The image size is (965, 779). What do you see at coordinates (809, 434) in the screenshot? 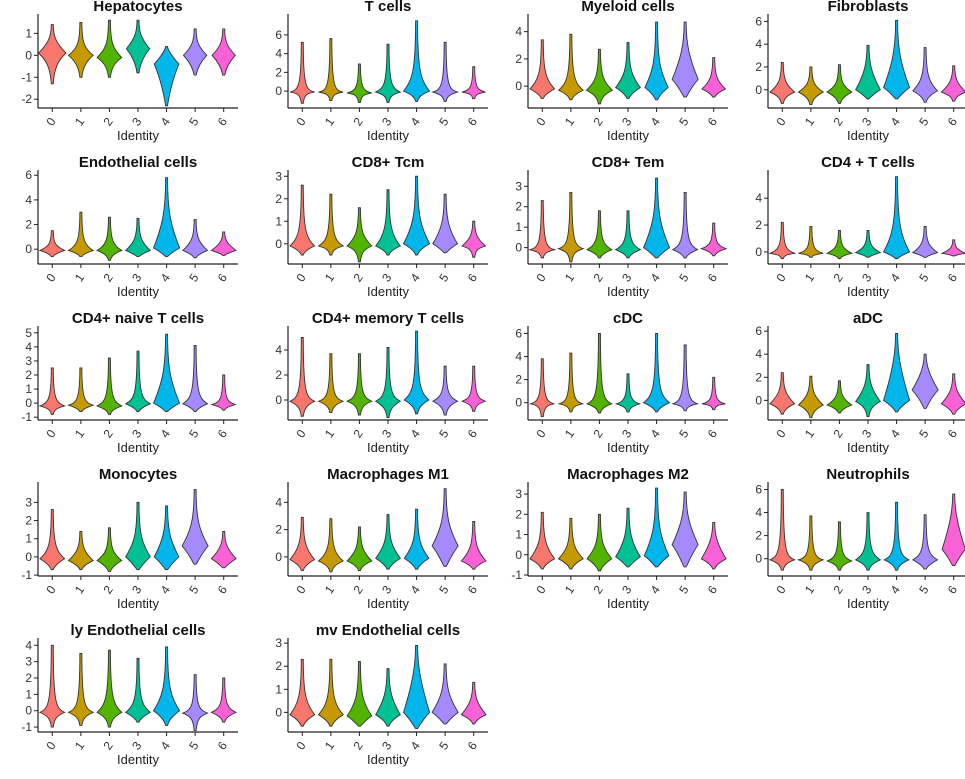
I see `x-tick-label: 1` at bounding box center [809, 434].